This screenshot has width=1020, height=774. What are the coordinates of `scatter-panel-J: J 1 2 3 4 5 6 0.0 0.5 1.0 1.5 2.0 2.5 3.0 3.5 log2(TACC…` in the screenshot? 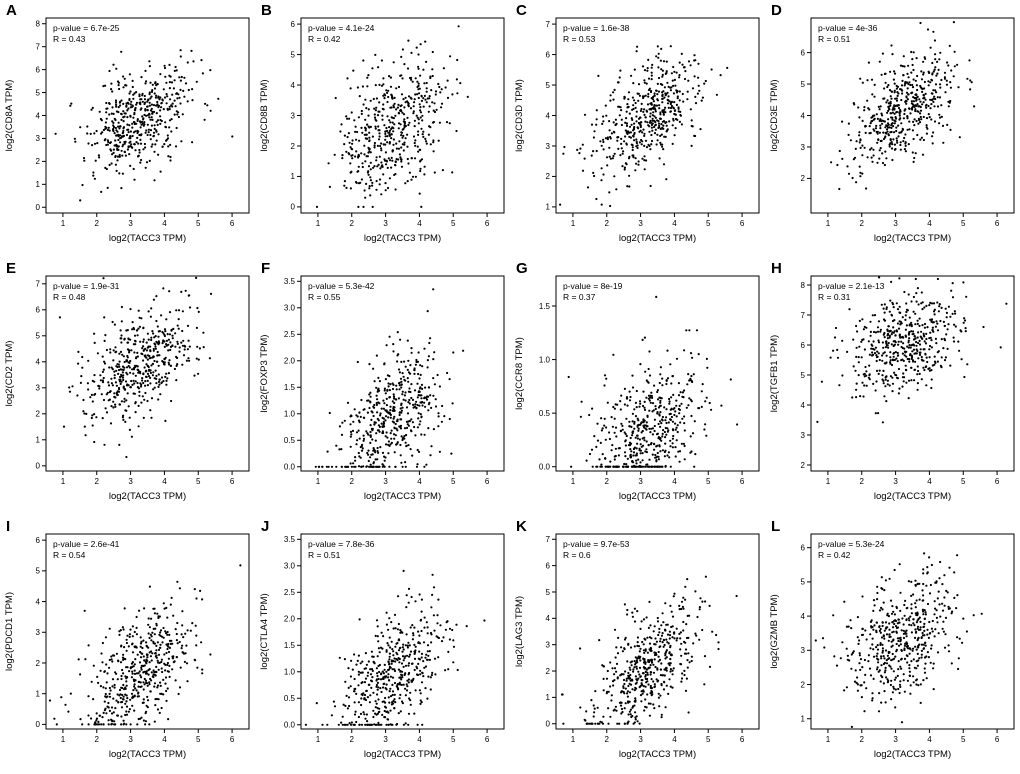 It's located at (382, 645).